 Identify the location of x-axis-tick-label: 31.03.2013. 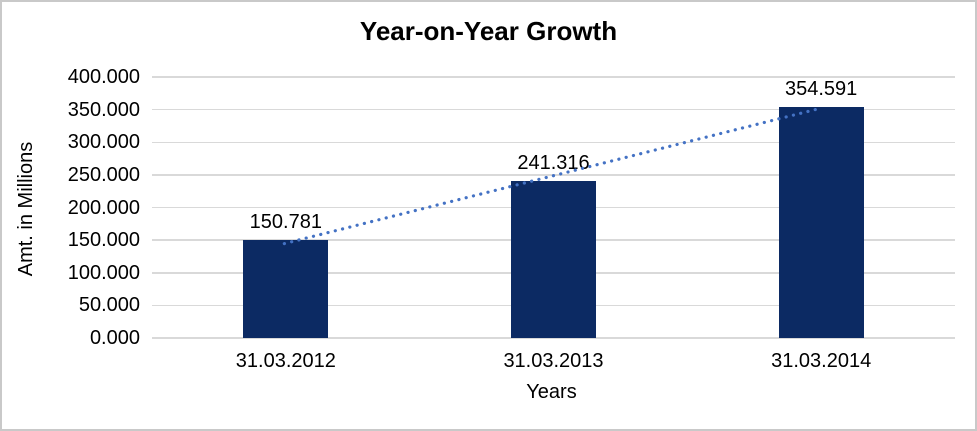
(553, 361).